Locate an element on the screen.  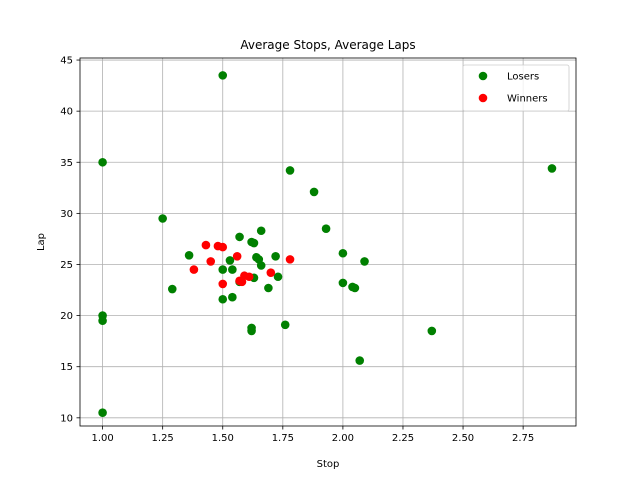
x-tick-label: 1.25 is located at coordinates (163, 438).